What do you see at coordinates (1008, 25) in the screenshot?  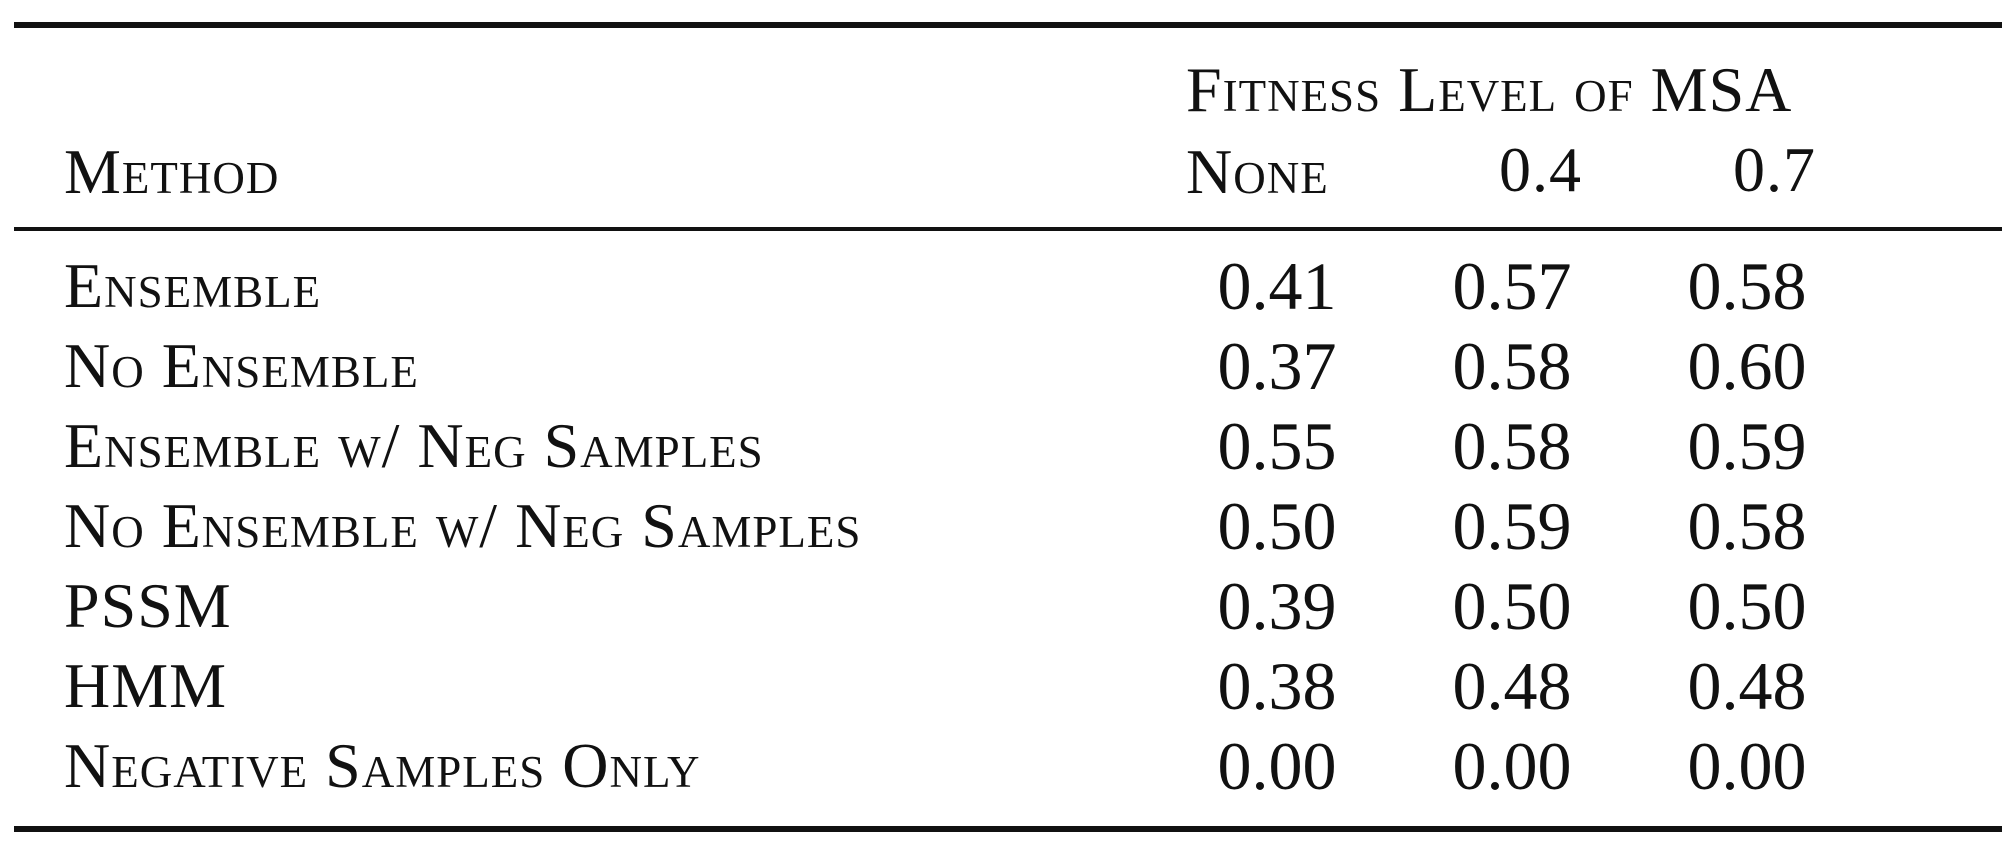 I see `top-rule` at bounding box center [1008, 25].